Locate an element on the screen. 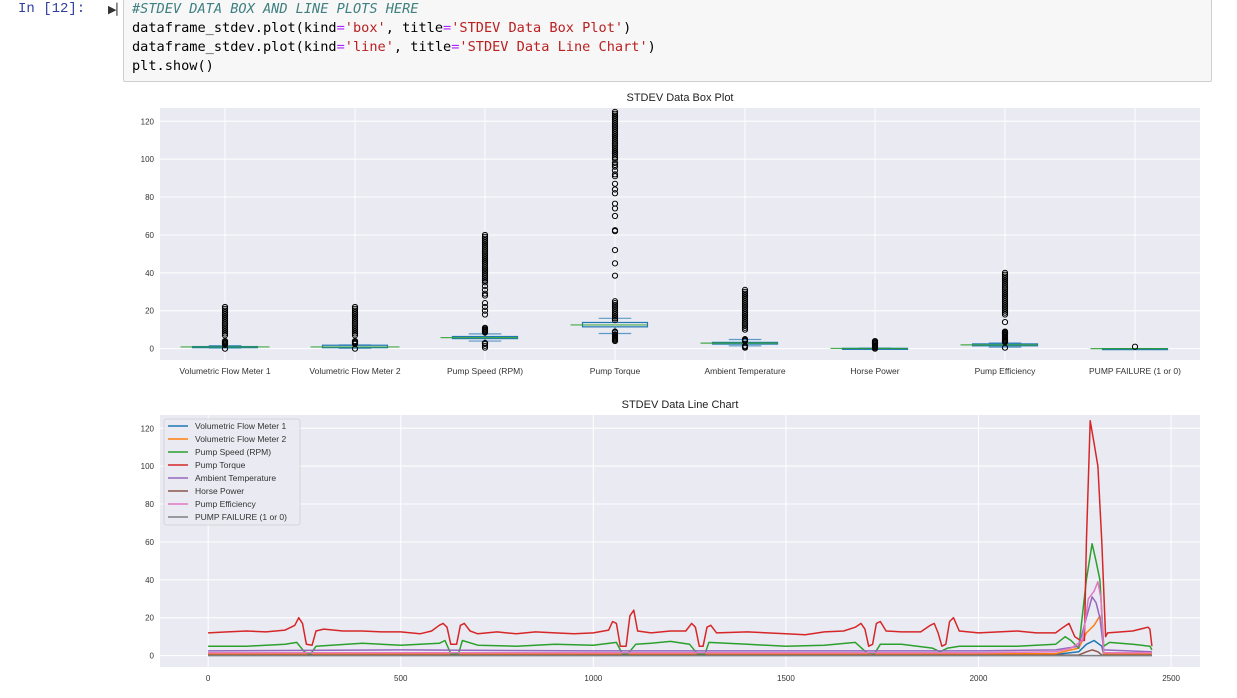  code-line: #STDEV DATA BOX AND LINE PLOTS HERE is located at coordinates (394, 9).